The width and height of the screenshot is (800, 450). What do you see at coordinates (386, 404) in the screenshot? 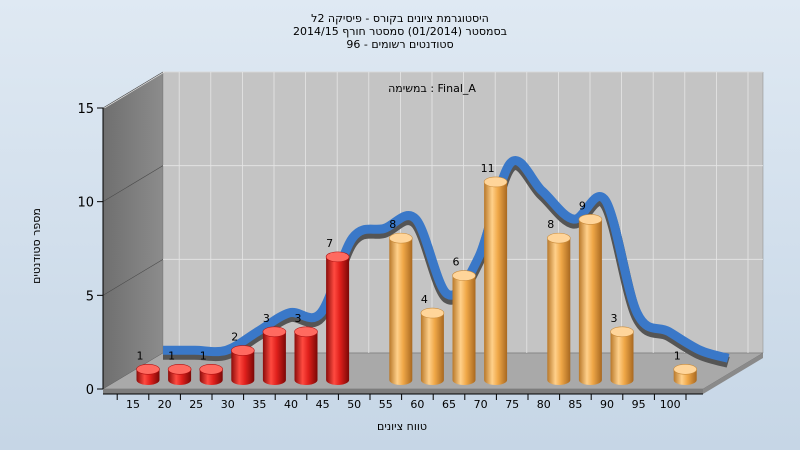
I see `x-tick-label: 55` at bounding box center [386, 404].